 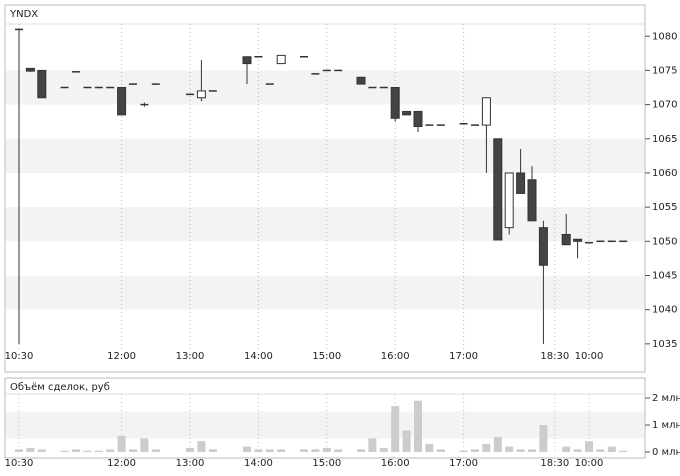 I want to click on y-tick-label: 1080, so click(x=664, y=36).